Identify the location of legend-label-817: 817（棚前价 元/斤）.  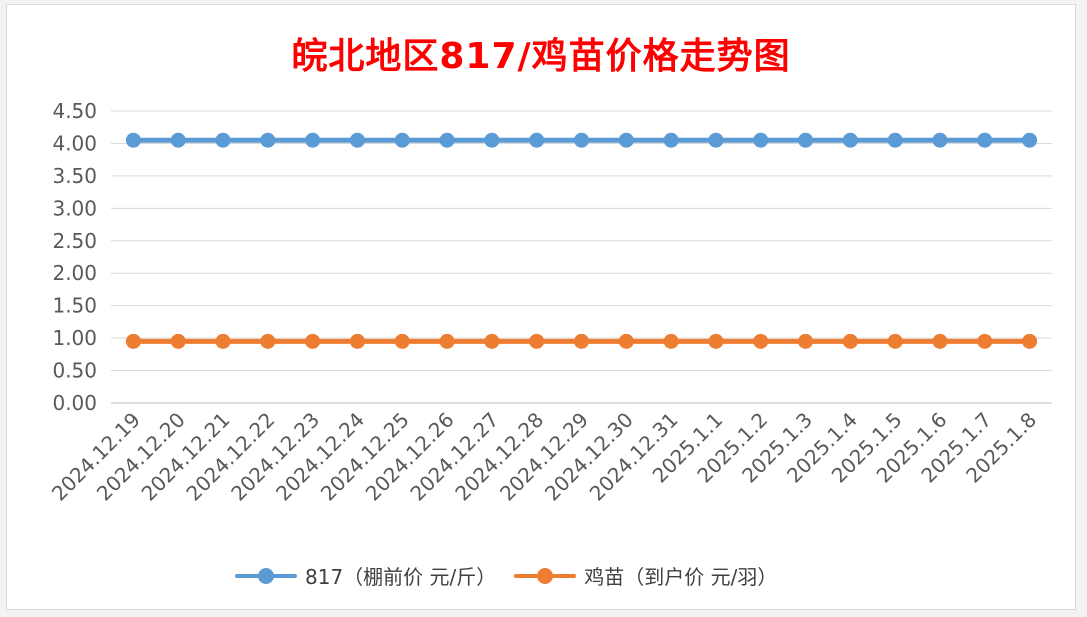
(401, 577).